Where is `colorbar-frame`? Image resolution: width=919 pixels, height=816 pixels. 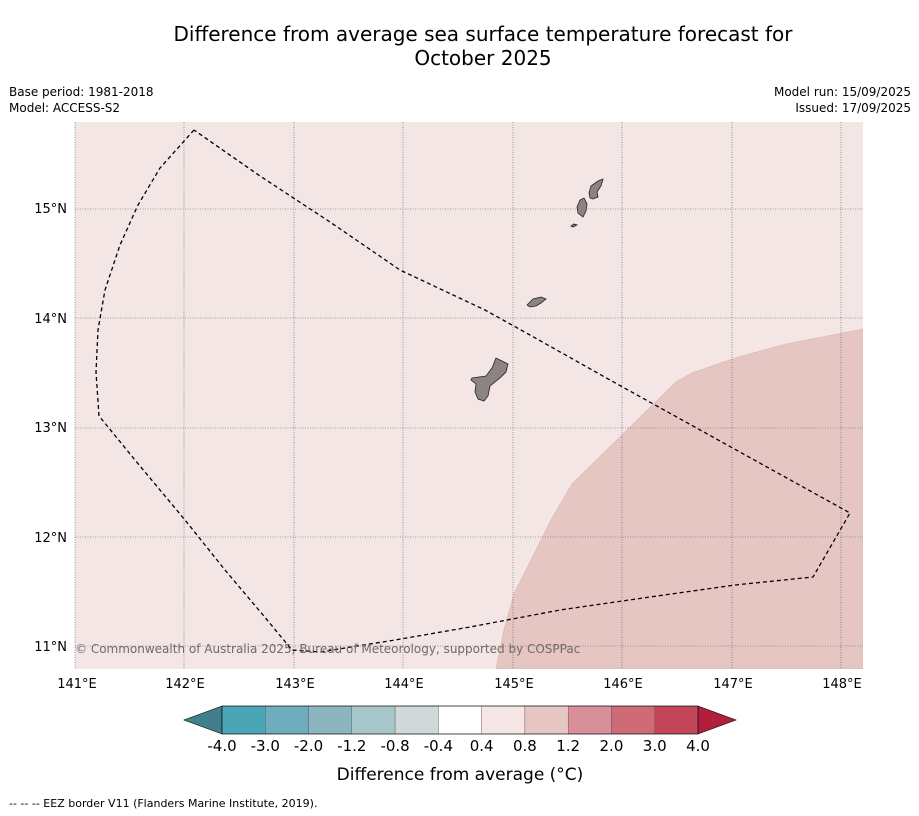 colorbar-frame is located at coordinates (460, 720).